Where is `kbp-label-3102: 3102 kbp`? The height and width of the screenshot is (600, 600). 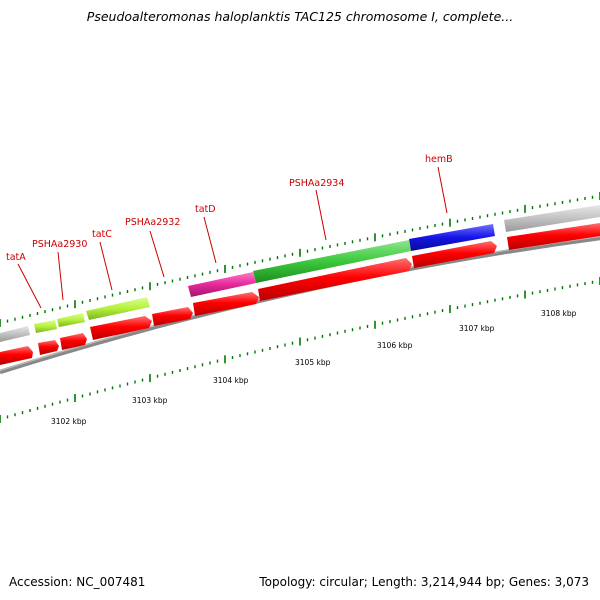 kbp-label-3102: 3102 kbp is located at coordinates (69, 421).